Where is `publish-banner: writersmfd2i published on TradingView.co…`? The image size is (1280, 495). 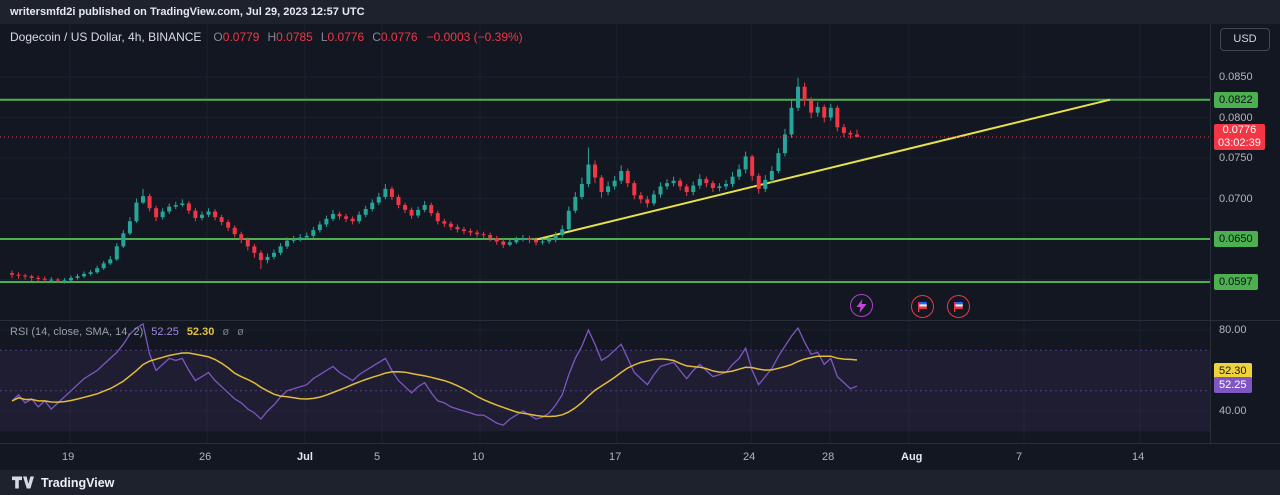
publish-banner: writersmfd2i published on TradingView.co… is located at coordinates (640, 12).